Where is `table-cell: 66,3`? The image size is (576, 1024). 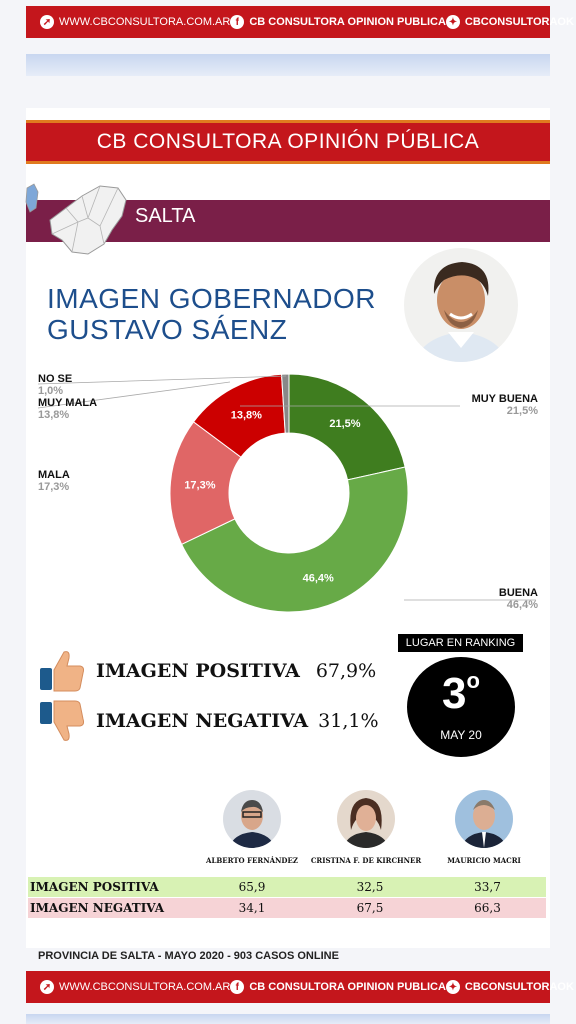
table-cell: 66,3 is located at coordinates (487, 908).